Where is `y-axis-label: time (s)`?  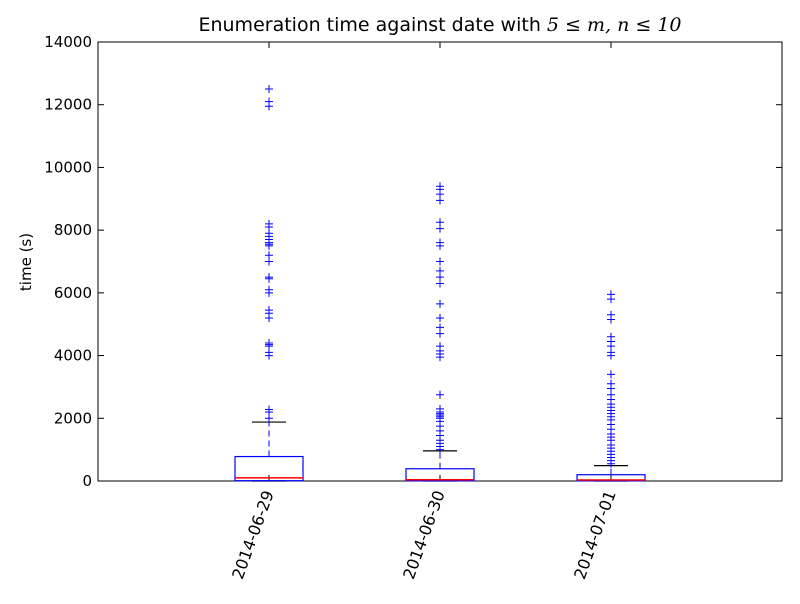
y-axis-label: time (s) is located at coordinates (26, 262).